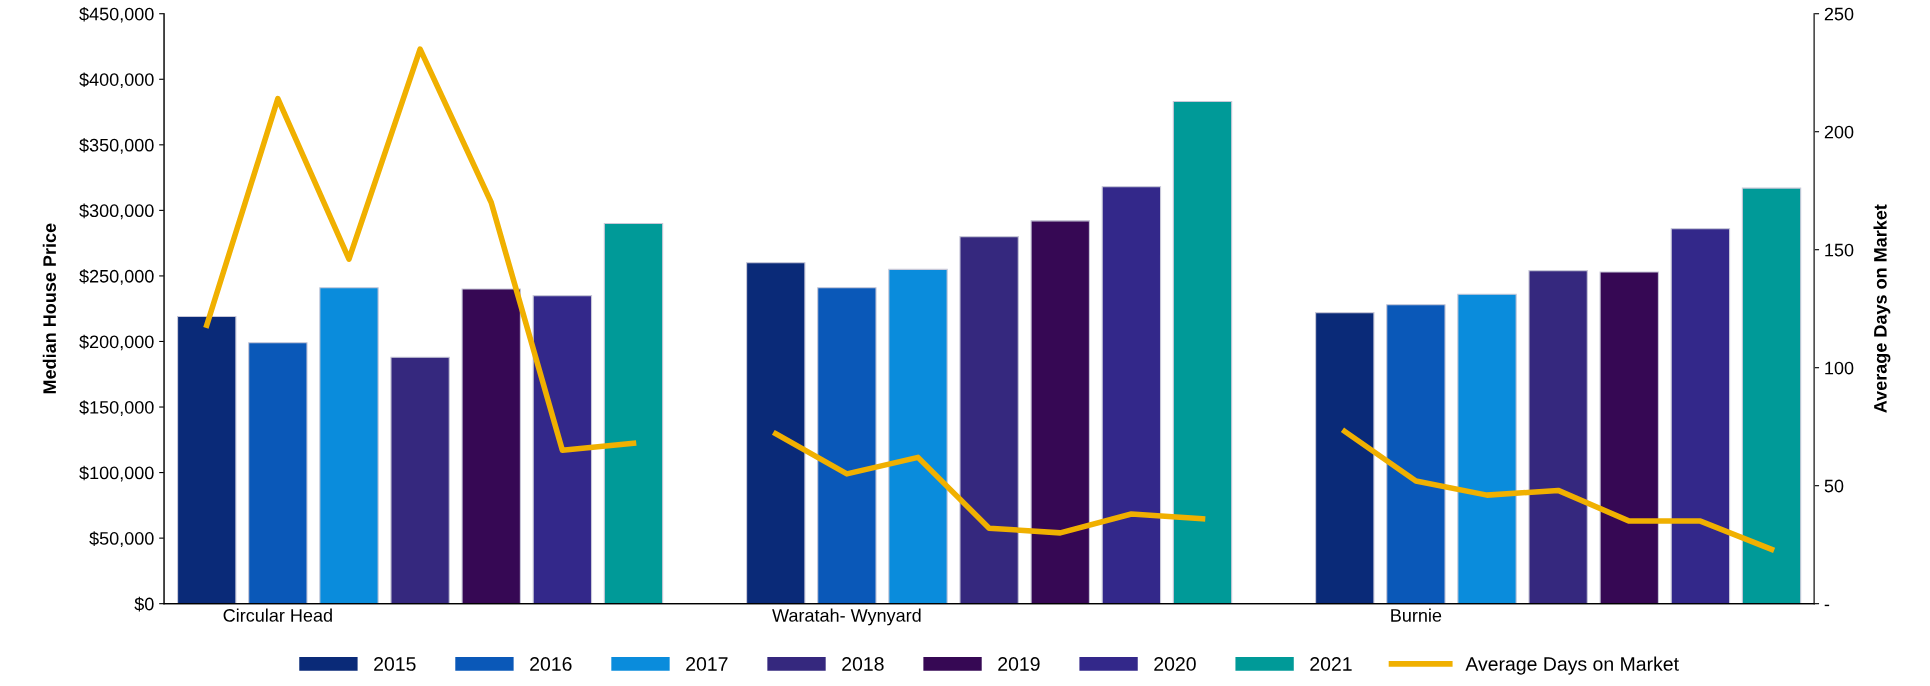 This screenshot has height=686, width=1930. I want to click on legend-label: 2019, so click(1019, 664).